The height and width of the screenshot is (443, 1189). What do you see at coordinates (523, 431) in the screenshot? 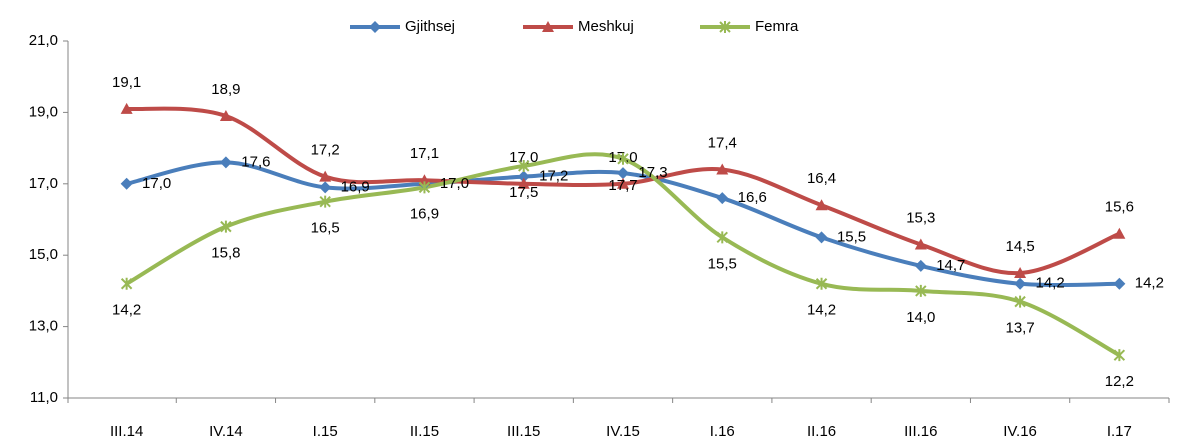
I see `x-tick-label: III.15` at bounding box center [523, 431].